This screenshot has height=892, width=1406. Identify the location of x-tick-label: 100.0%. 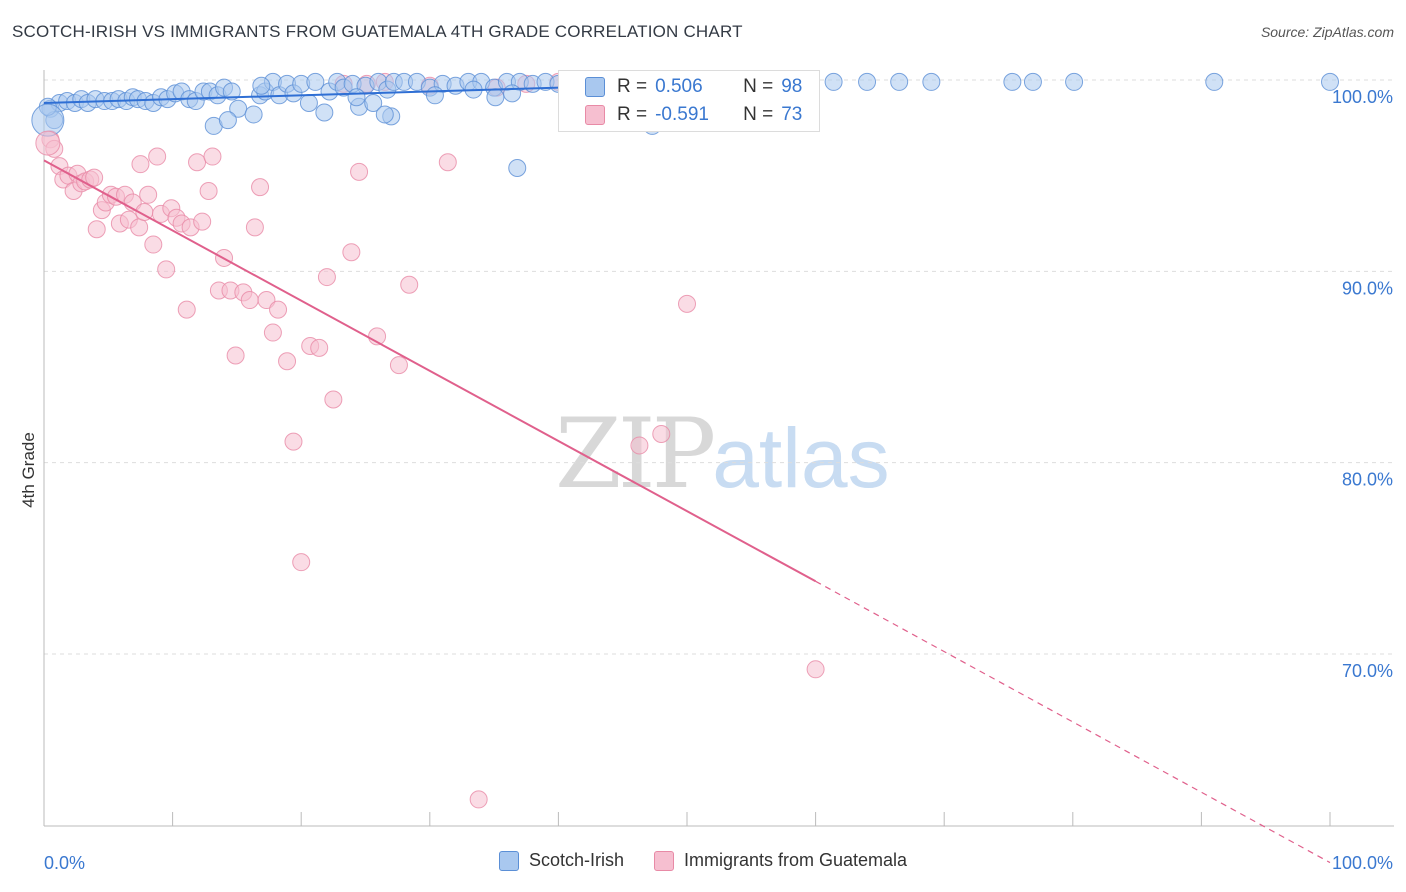
(1362, 863).